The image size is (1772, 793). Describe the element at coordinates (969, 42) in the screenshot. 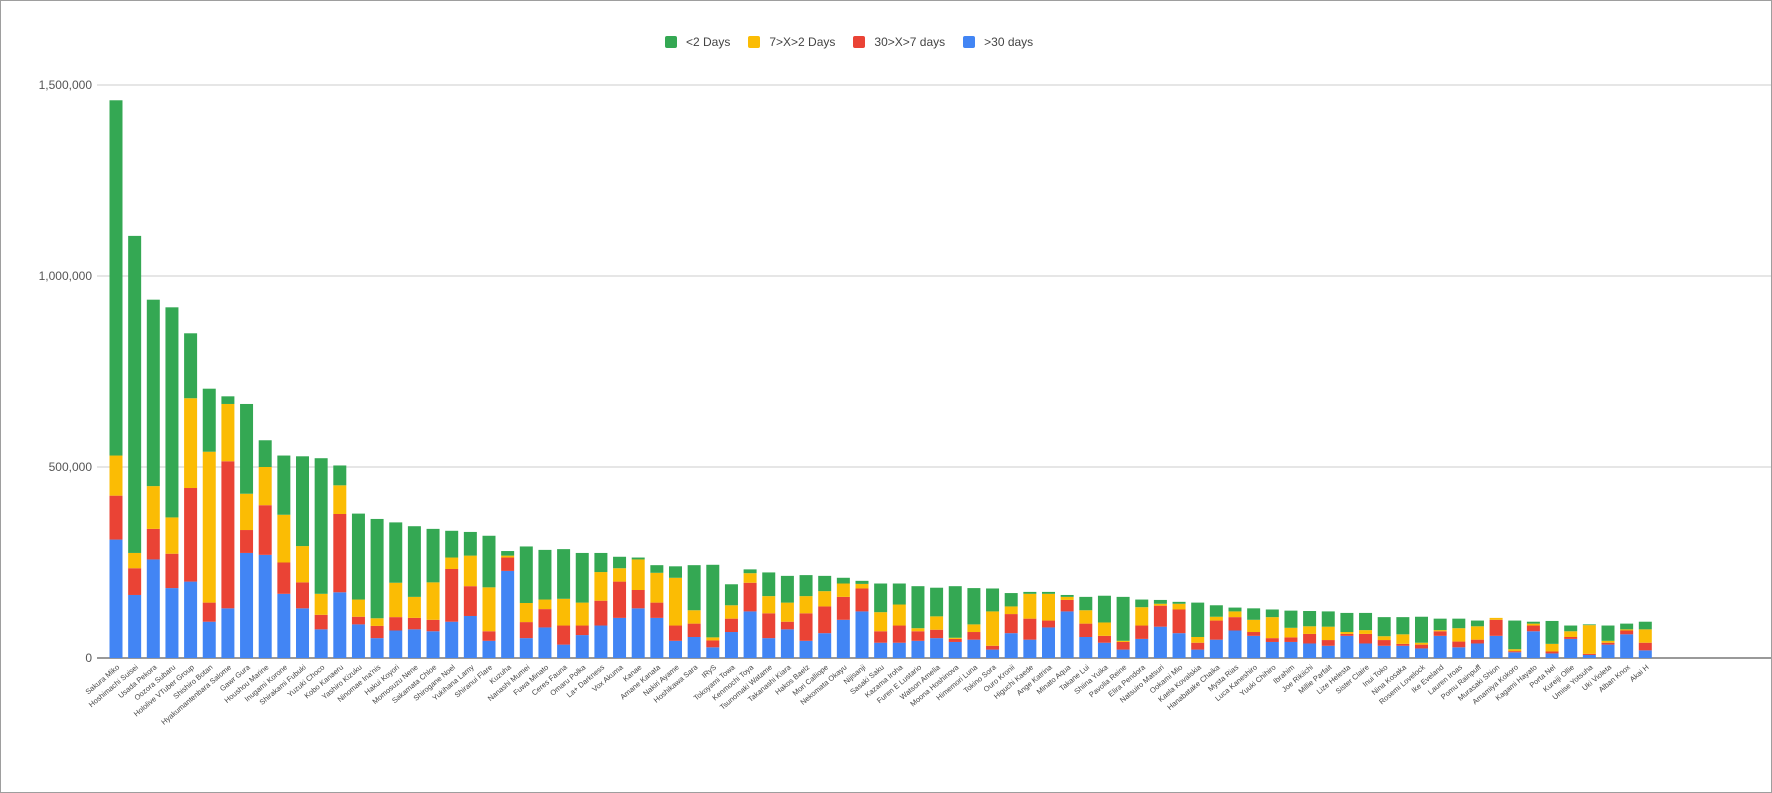

I see `legend-swatch` at that location.